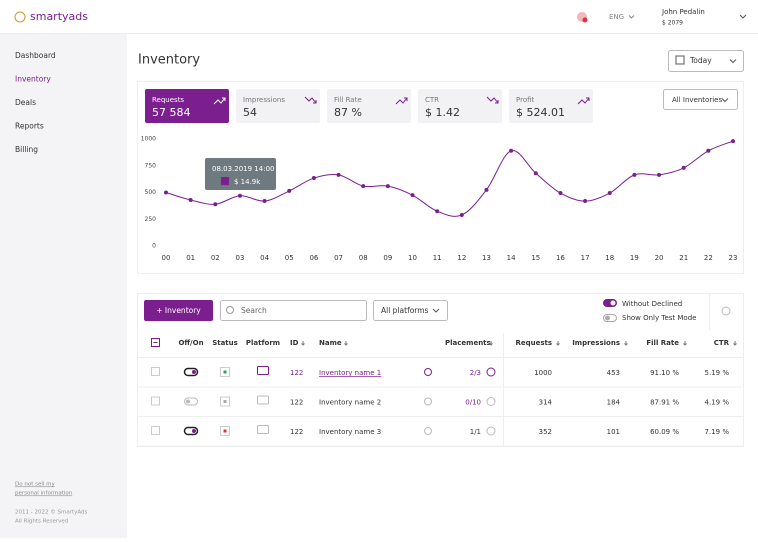 The image size is (758, 542). Describe the element at coordinates (545, 432) in the screenshot. I see `table-cell: 352` at that location.